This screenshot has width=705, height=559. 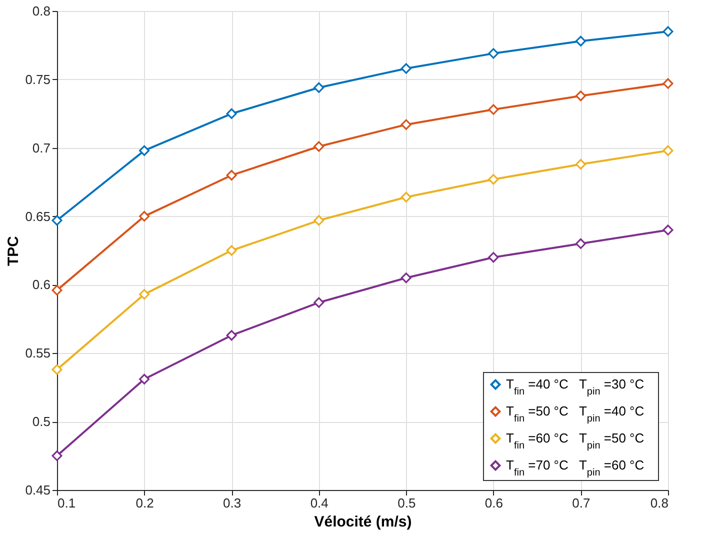 What do you see at coordinates (363, 522) in the screenshot?
I see `x-axis-title: Vélocité (m/s)` at bounding box center [363, 522].